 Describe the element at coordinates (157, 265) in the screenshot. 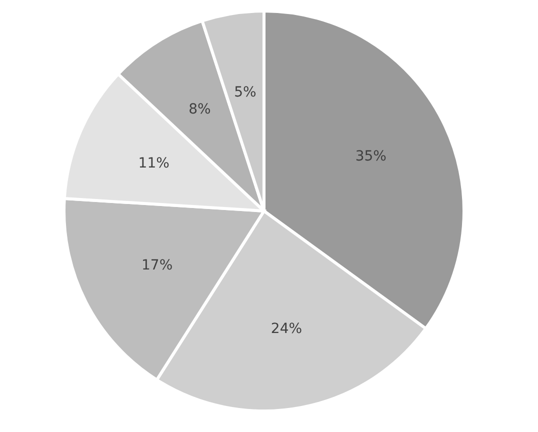

I see `data-label: 17%` at that location.